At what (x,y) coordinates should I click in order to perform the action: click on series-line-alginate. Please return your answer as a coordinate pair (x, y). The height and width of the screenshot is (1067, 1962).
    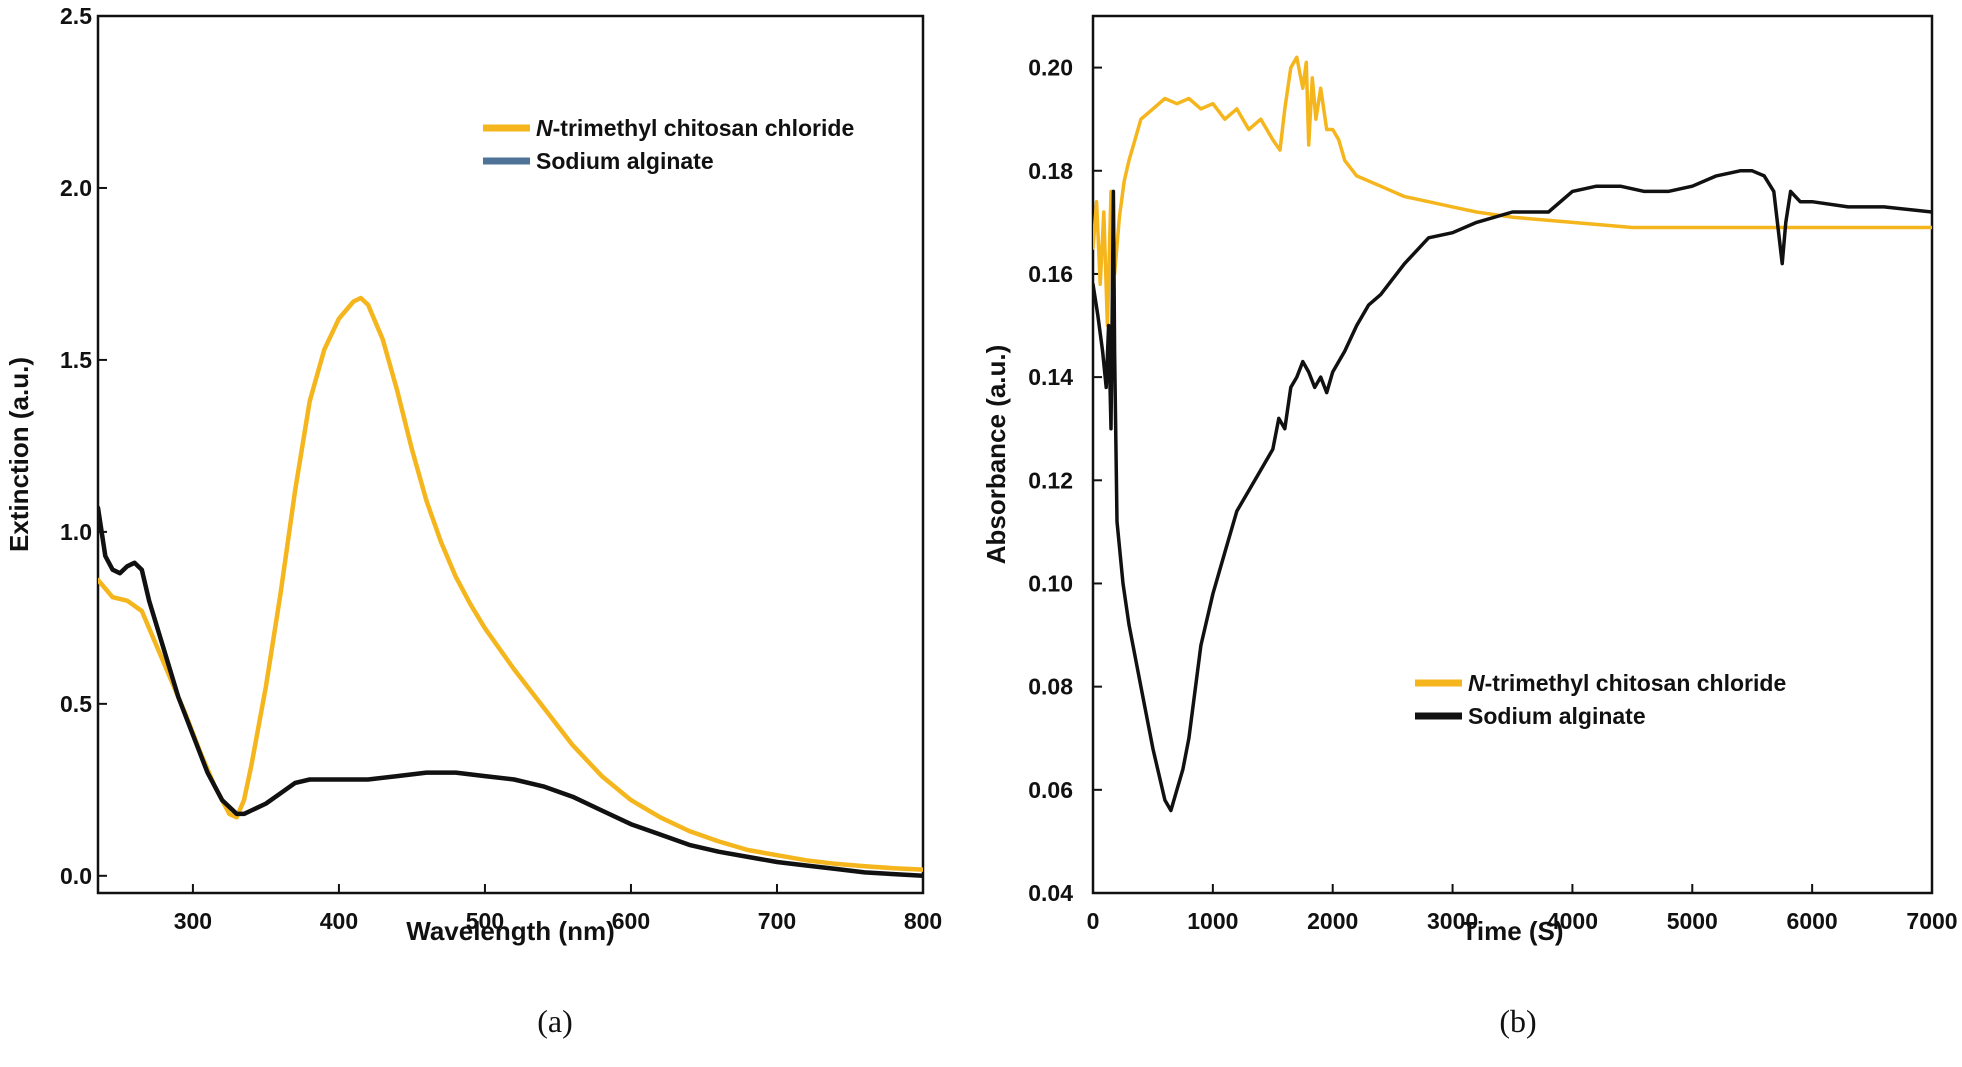
    Looking at the image, I should click on (510, 692).